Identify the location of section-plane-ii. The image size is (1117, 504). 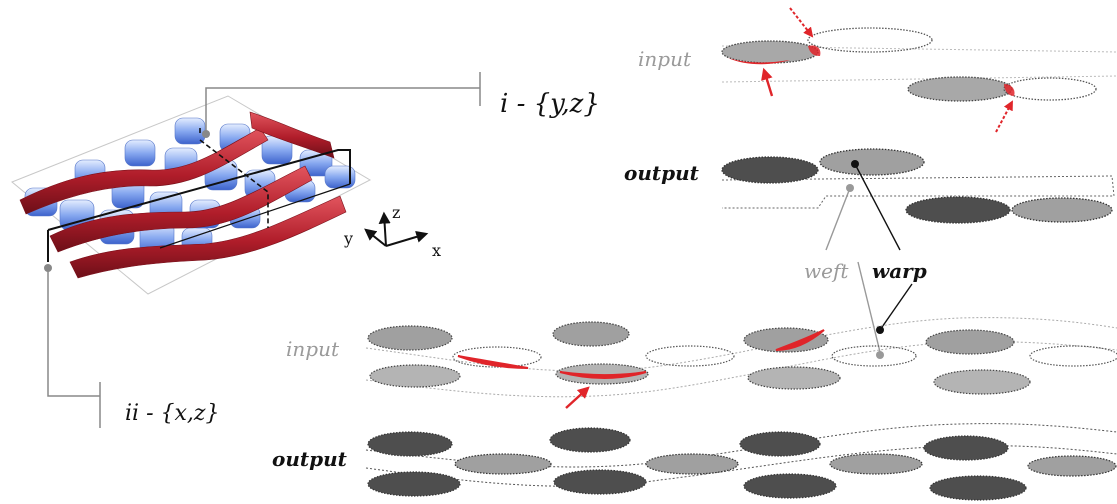
(199, 205).